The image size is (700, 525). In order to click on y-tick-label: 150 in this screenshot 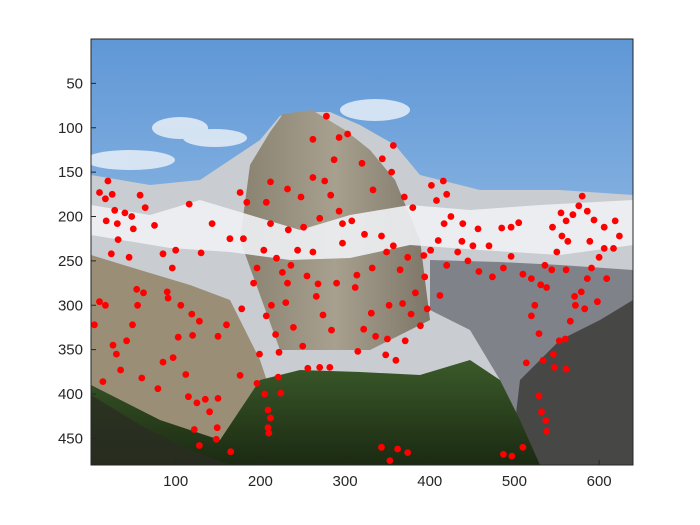, I will do `click(70, 172)`.